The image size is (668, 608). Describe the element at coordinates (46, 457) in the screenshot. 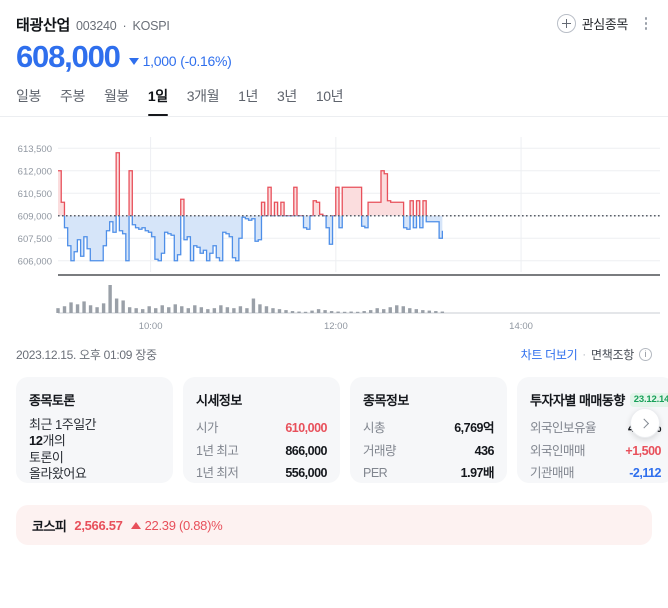

I see `discussion-line: 토론이` at that location.